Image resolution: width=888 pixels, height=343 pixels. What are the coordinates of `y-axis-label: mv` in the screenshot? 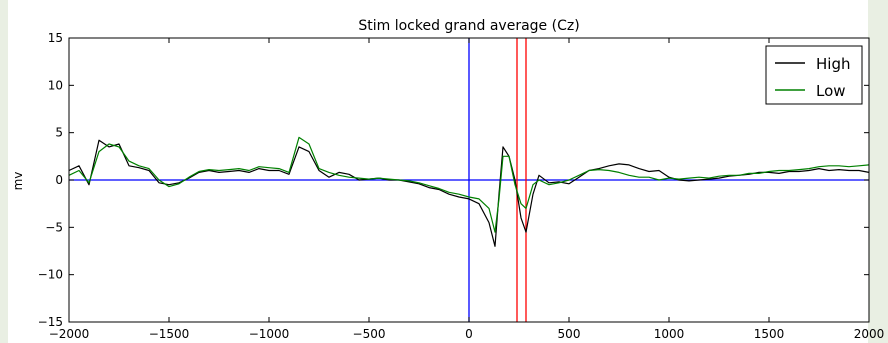 It's located at (18, 181).